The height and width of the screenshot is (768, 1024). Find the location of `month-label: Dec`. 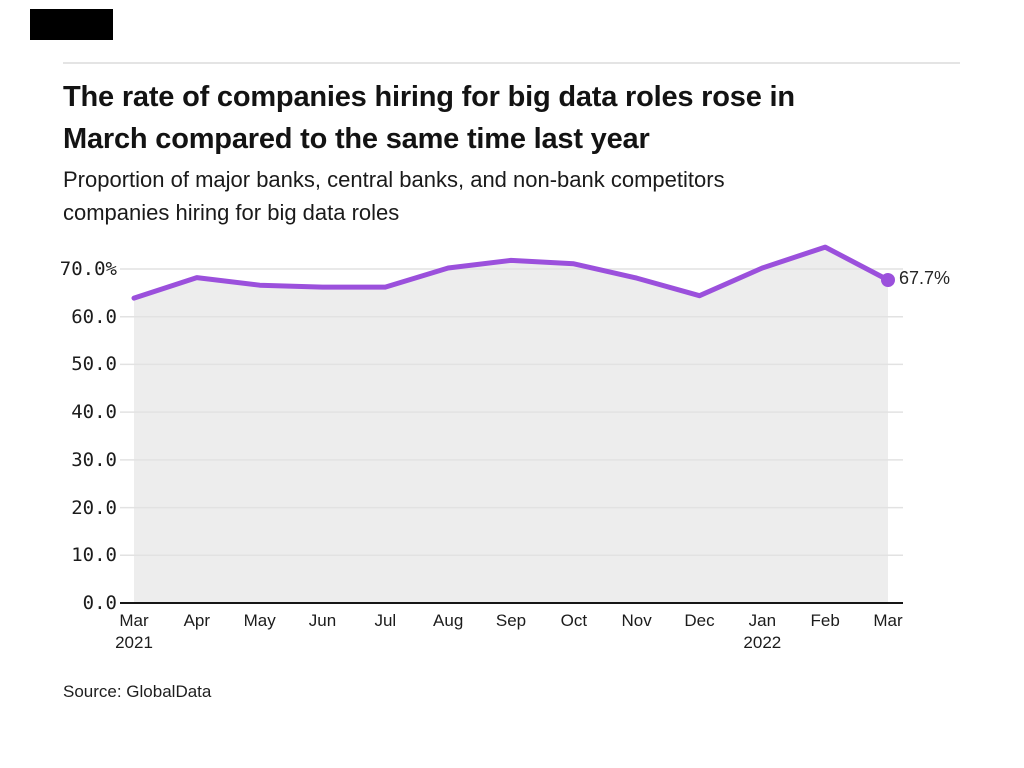

month-label: Dec is located at coordinates (699, 620).